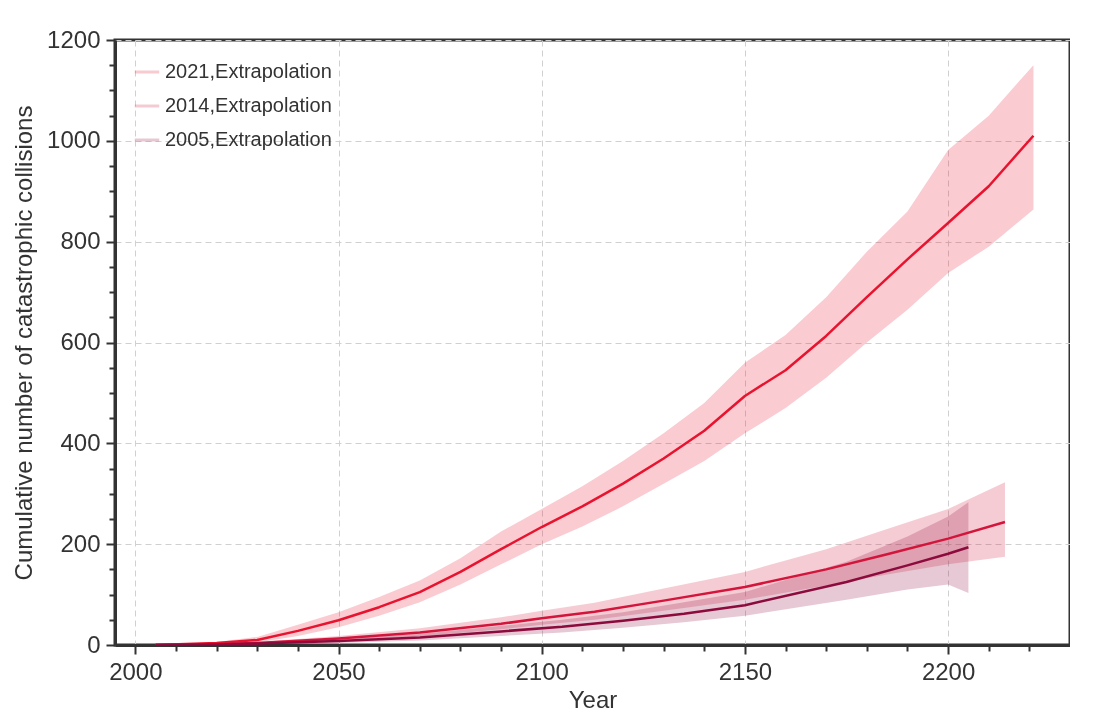 The image size is (1108, 724). What do you see at coordinates (80, 241) in the screenshot?
I see `y-tick-label: 800` at bounding box center [80, 241].